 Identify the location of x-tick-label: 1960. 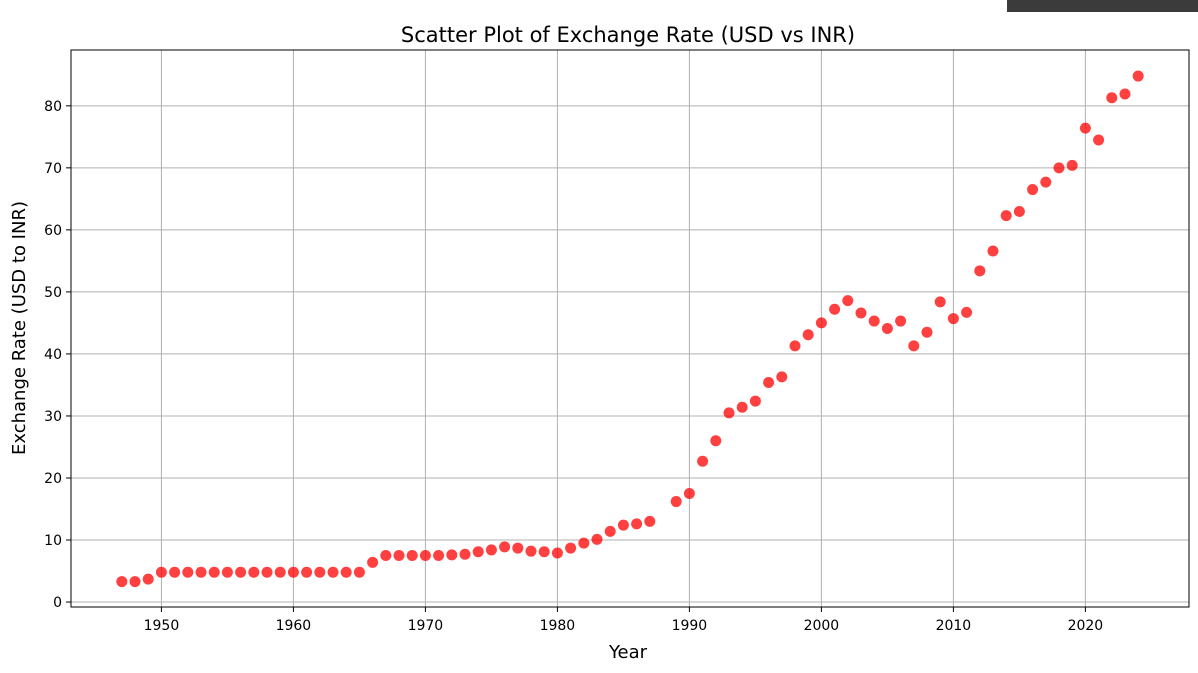
(294, 626).